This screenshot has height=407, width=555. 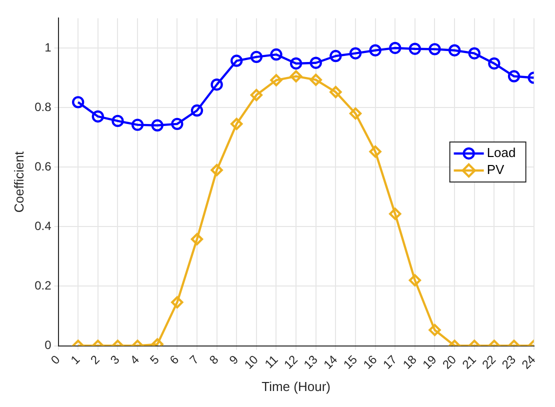 I want to click on x-tick-label: 5, so click(x=154, y=360).